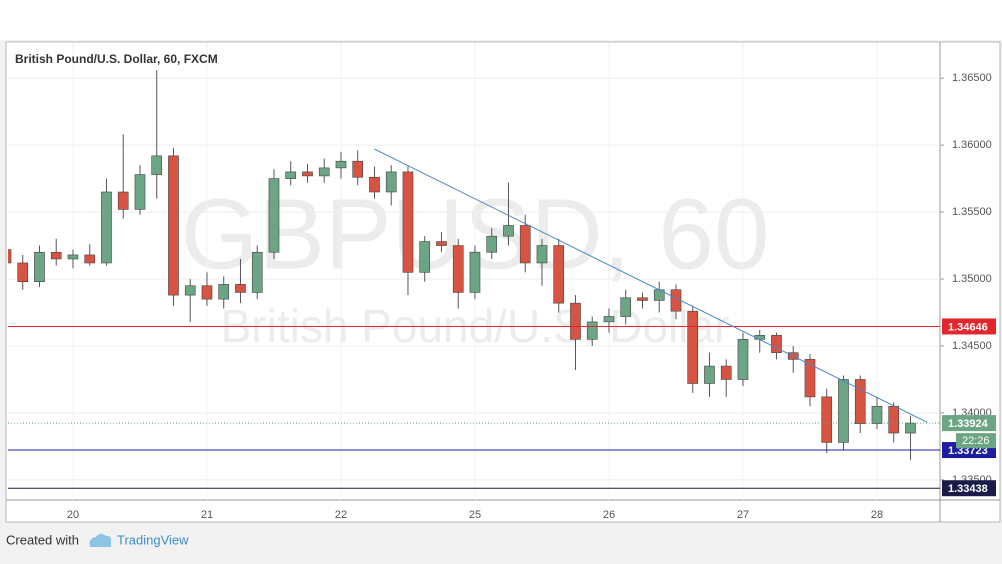 The height and width of the screenshot is (564, 1002). What do you see at coordinates (972, 145) in the screenshot?
I see `y-tick-label: 1.36000` at bounding box center [972, 145].